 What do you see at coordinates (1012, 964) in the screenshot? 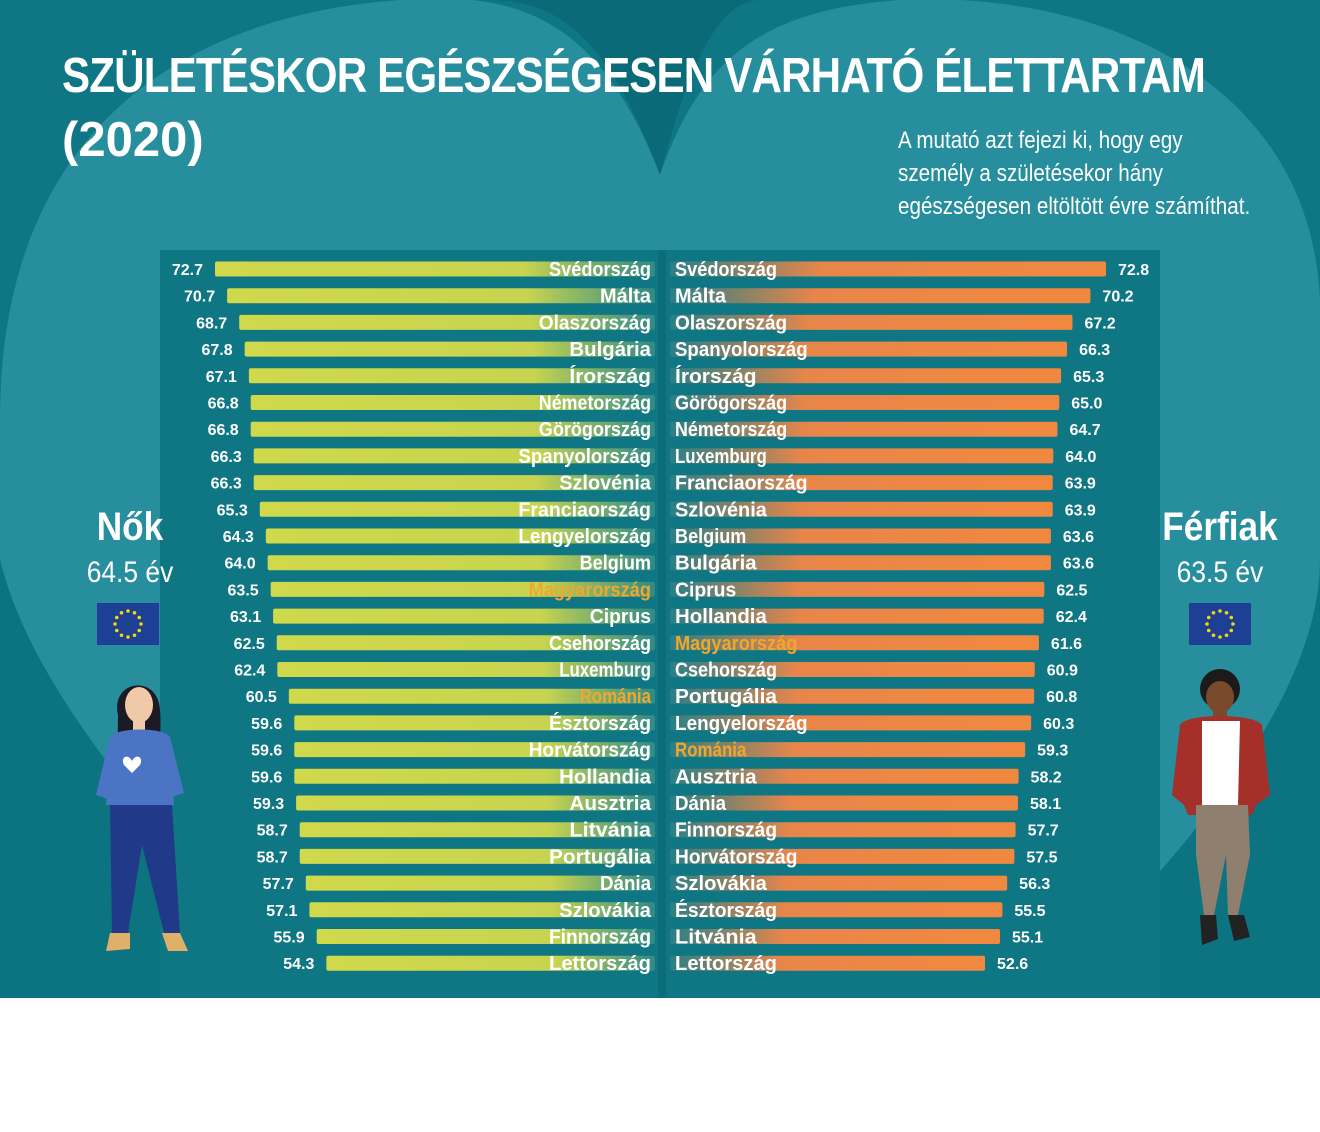
I see `men-value-label: 52.6` at bounding box center [1012, 964].